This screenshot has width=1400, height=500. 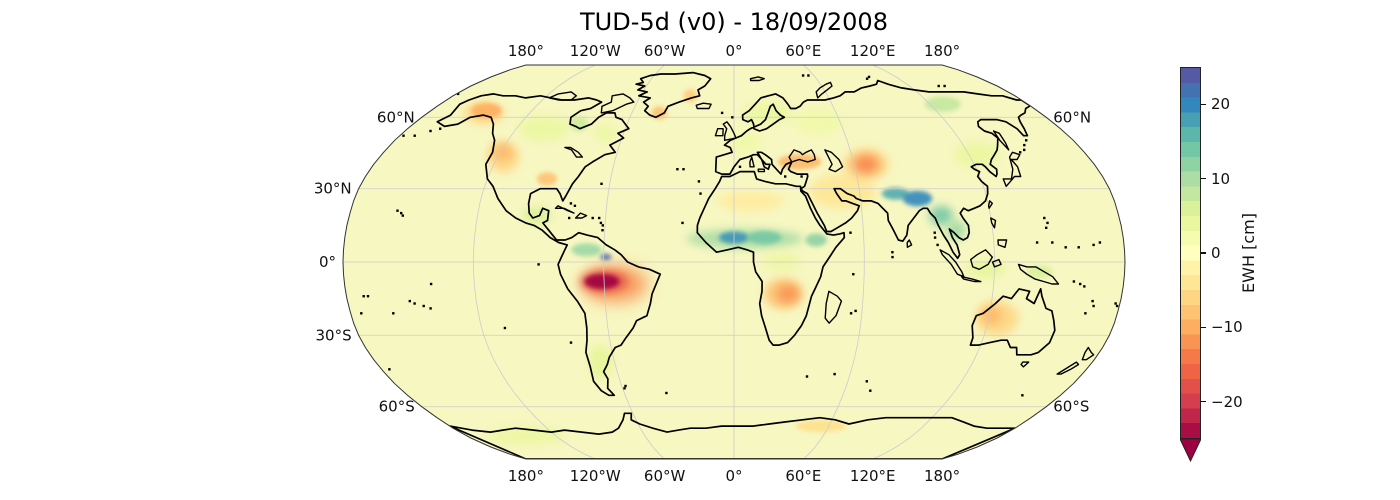 I want to click on lon-tick-label-top: 180°, so click(x=526, y=51).